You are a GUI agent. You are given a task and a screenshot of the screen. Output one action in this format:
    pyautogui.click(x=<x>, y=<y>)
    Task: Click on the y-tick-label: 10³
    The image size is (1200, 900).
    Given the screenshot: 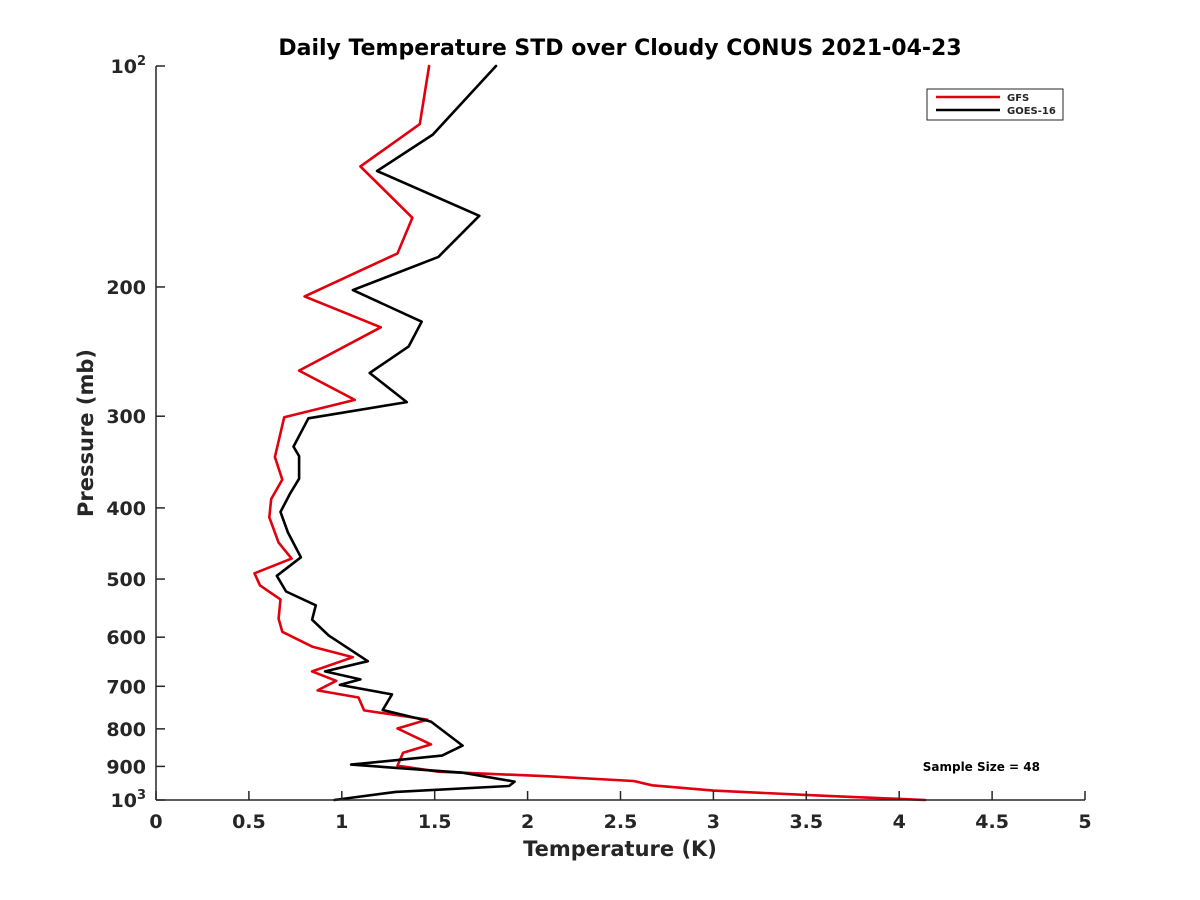 What is the action you would take?
    pyautogui.click(x=129, y=800)
    